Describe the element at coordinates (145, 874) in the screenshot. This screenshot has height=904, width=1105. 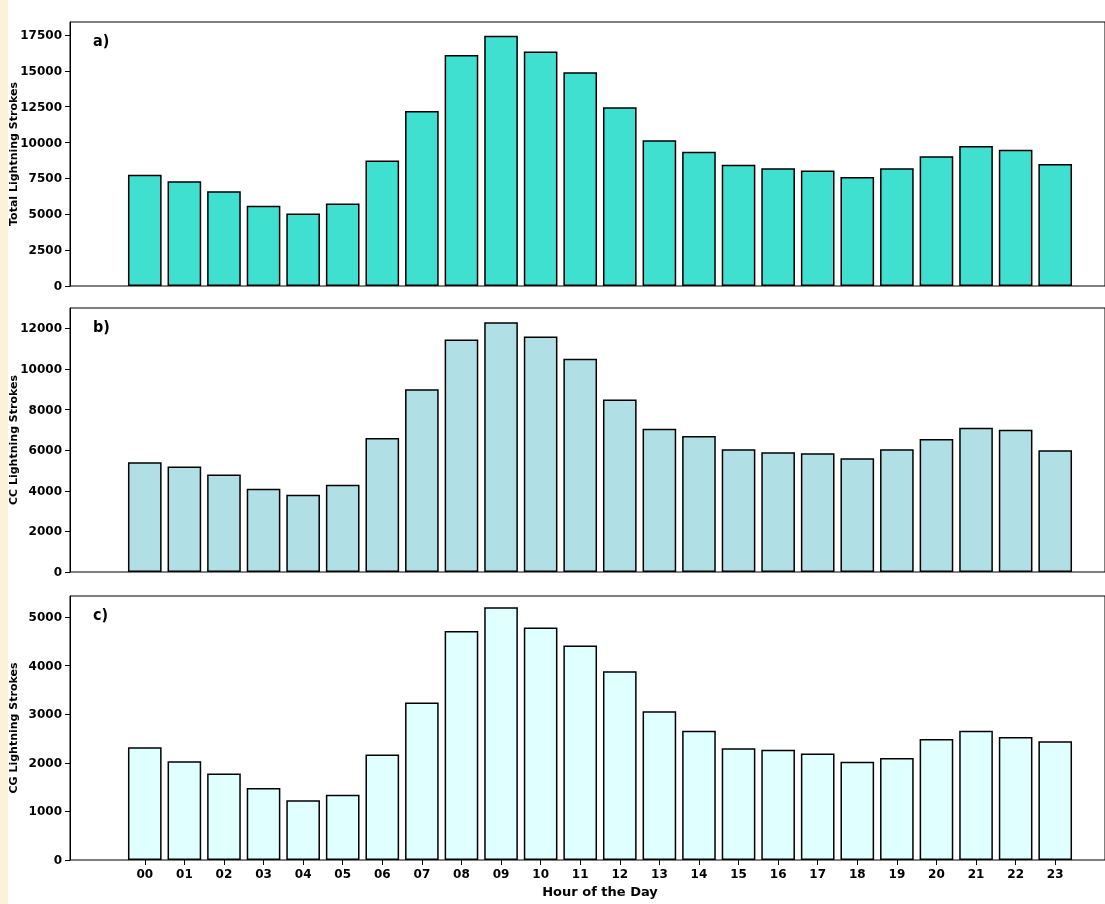
I see `x-tick-label: 00` at that location.